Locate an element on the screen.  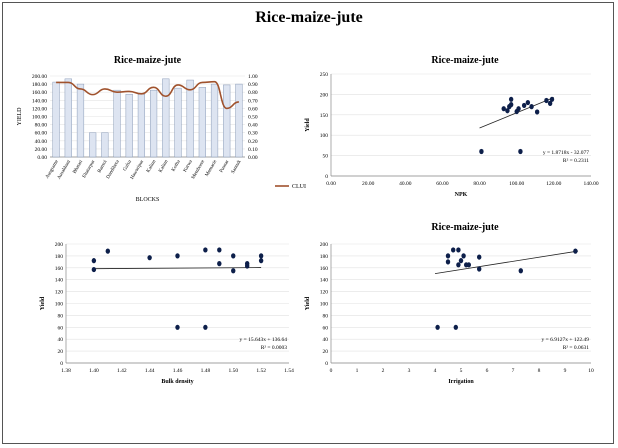
y-tick-label: 20 is located at coordinates (61, 352).